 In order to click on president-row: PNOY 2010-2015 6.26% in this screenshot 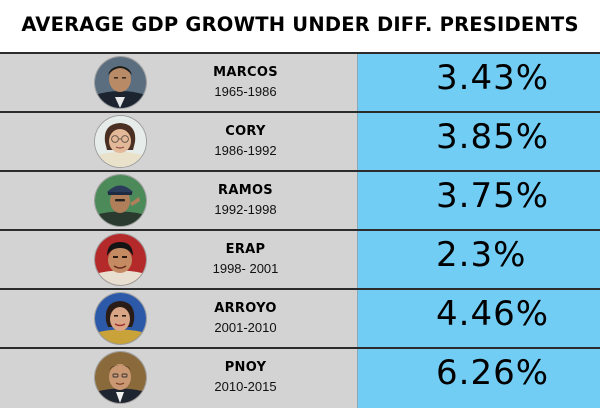, I will do `click(300, 378)`.